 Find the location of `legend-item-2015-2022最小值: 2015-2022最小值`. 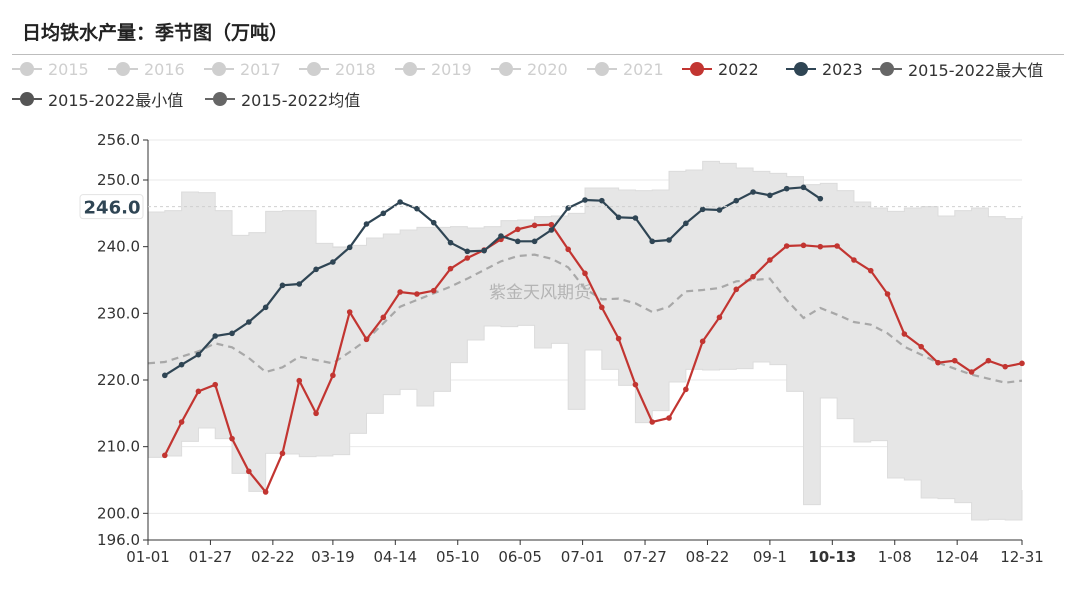

legend-item-2015-2022最小值: 2015-2022最小值 is located at coordinates (97, 99).